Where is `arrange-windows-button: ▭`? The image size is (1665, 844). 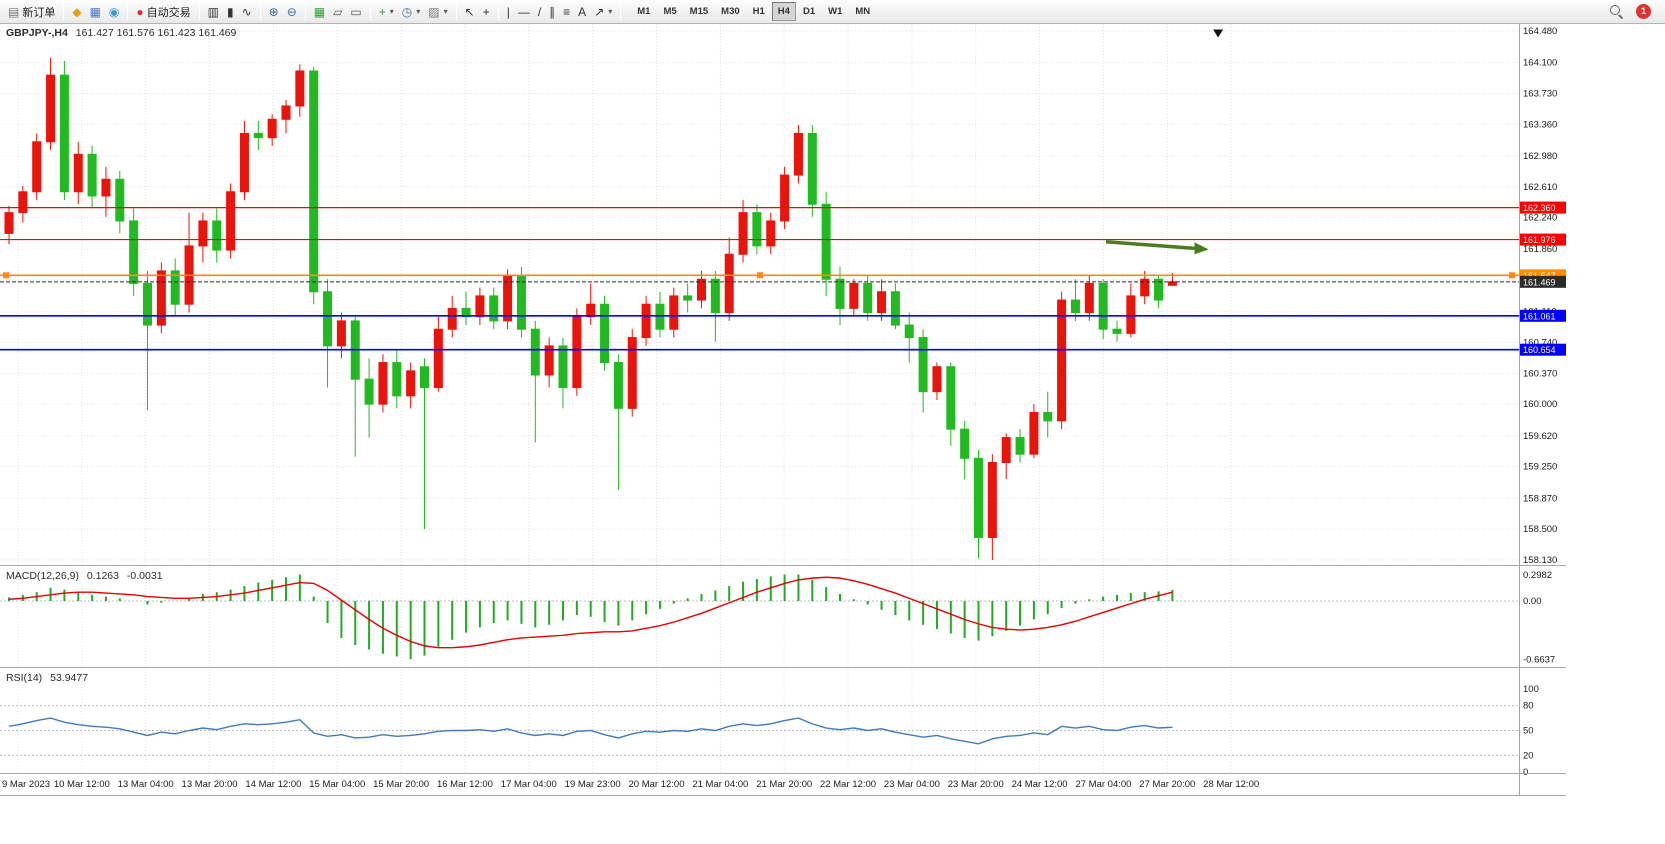
arrange-windows-button: ▭ is located at coordinates (355, 12).